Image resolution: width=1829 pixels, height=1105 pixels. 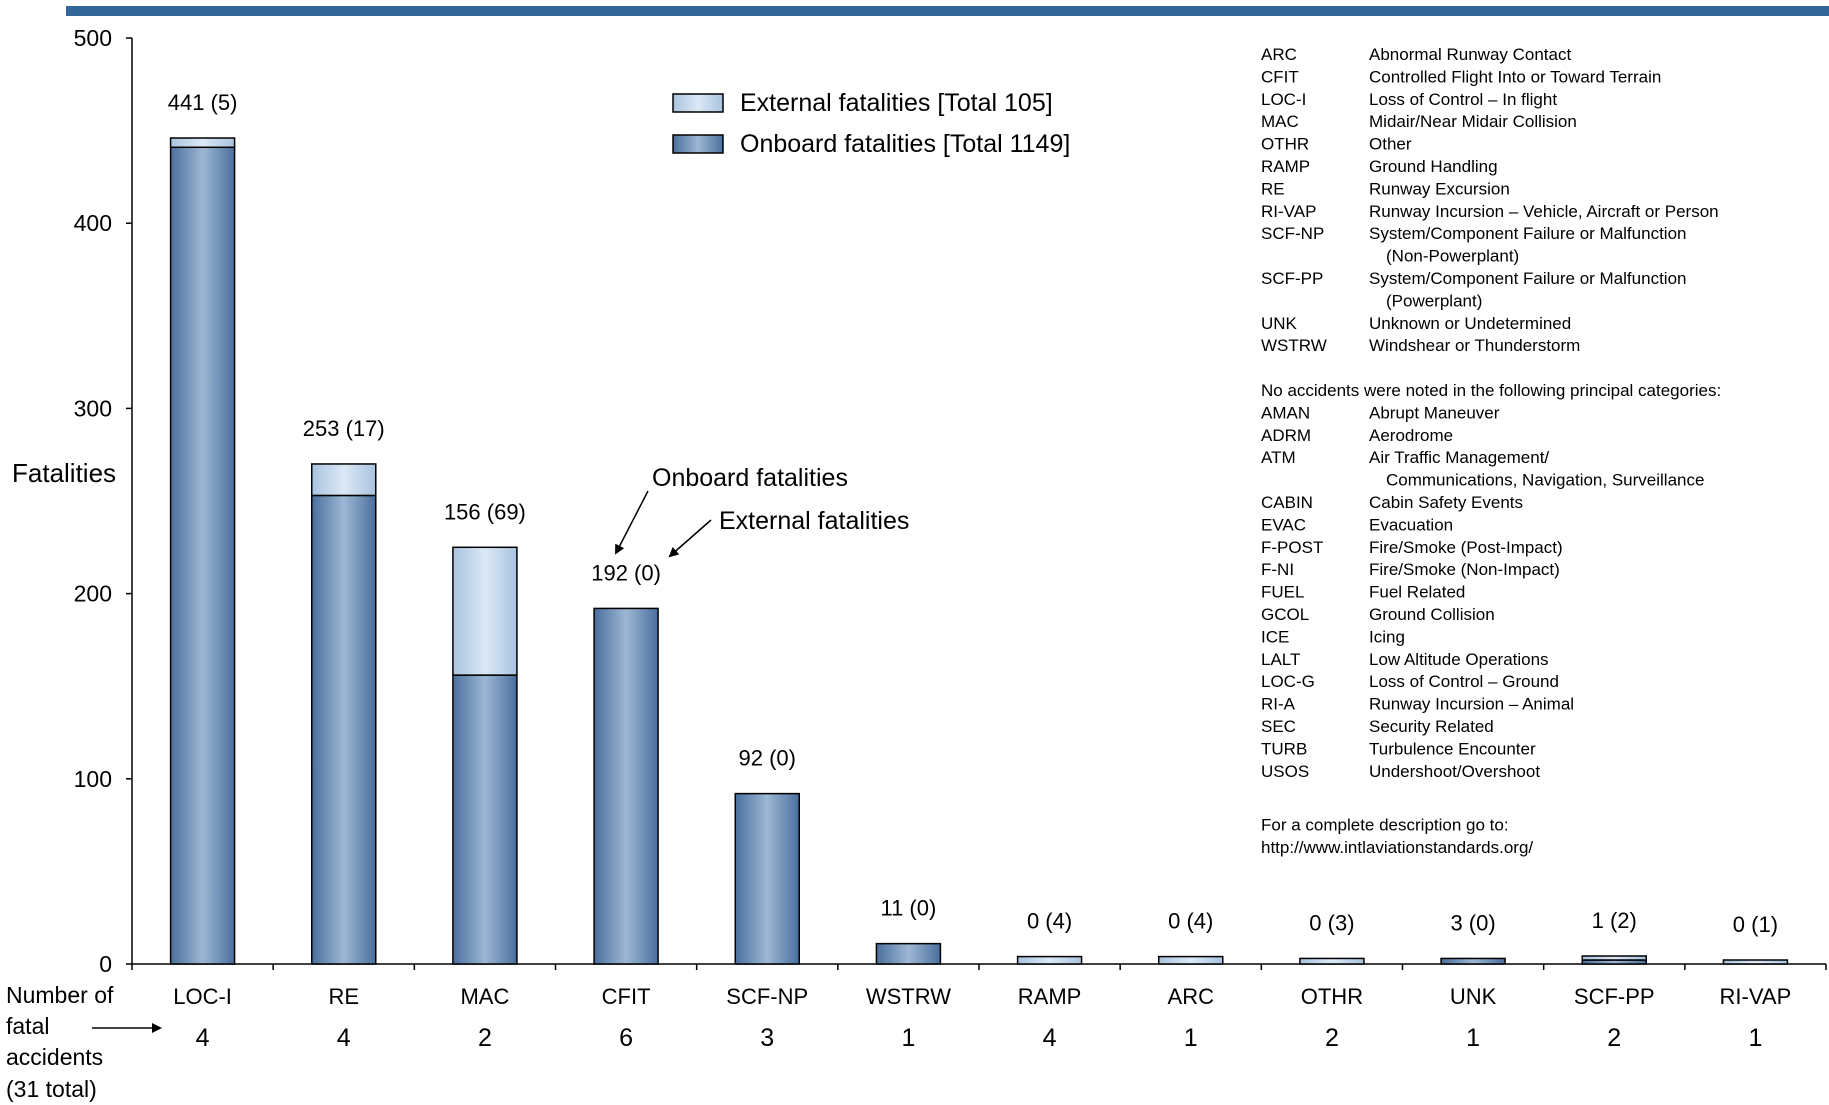 I want to click on glossary-code: USOS, so click(x=1285, y=771).